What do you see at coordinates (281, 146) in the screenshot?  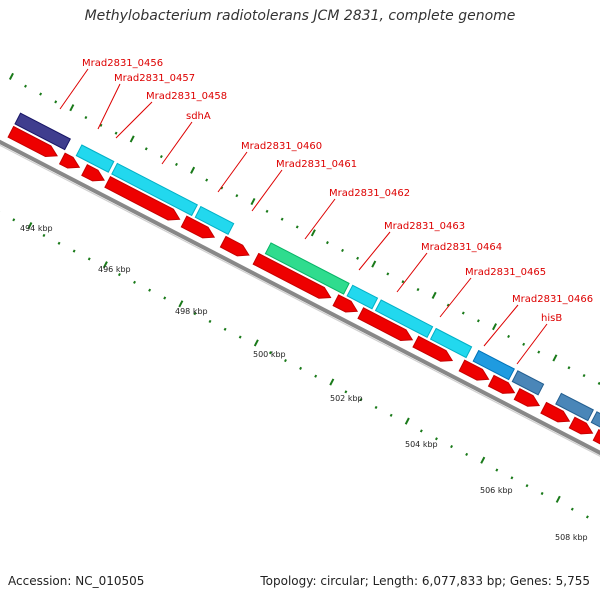 I see `gene-label: Mrad2831_0460` at bounding box center [281, 146].